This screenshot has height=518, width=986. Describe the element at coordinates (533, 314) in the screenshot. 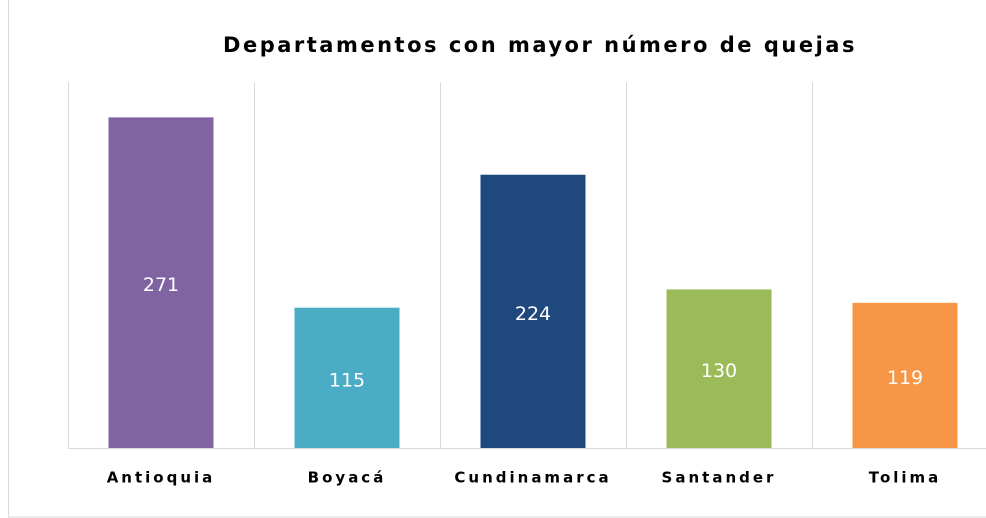

I see `value-label: 224` at that location.